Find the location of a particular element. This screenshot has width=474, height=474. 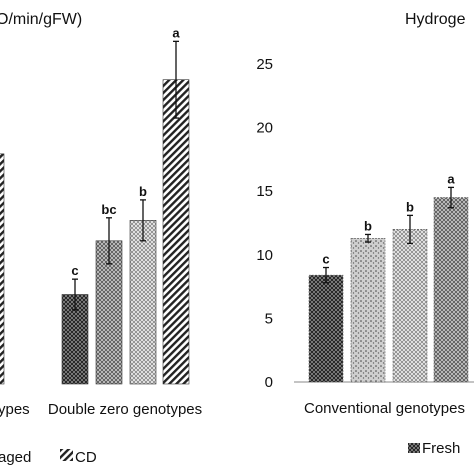

sig-letter-double-zero-2: bc is located at coordinates (108, 209).